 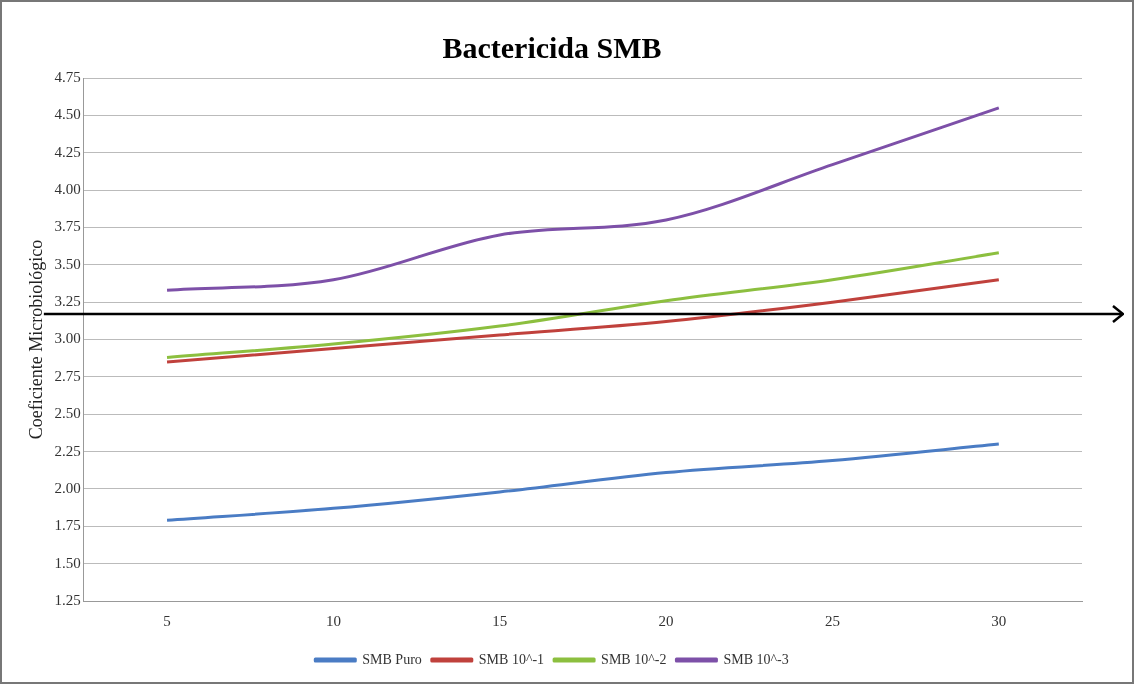 What do you see at coordinates (500, 620) in the screenshot?
I see `x-tick-label: 15` at bounding box center [500, 620].